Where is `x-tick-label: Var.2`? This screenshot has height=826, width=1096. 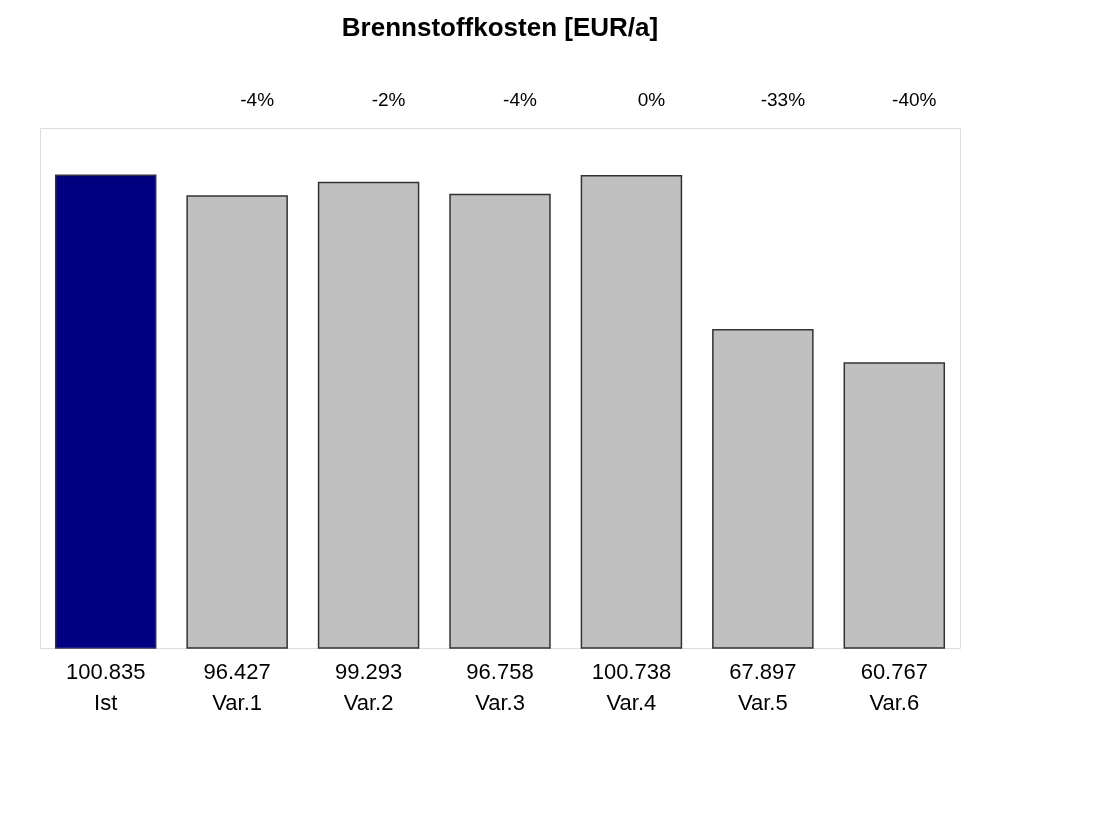
x-tick-label: Var.2 is located at coordinates (368, 702).